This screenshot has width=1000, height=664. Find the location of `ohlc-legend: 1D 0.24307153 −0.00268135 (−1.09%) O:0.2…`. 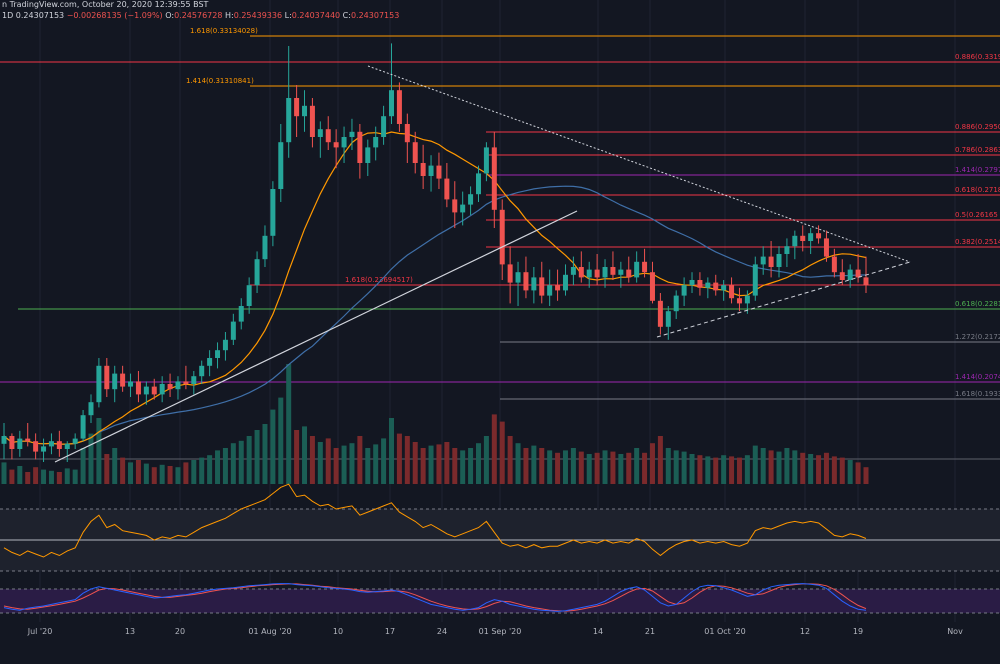

ohlc-legend: 1D 0.24307153 −0.00268135 (−1.09%) O:0.2… is located at coordinates (200, 15).